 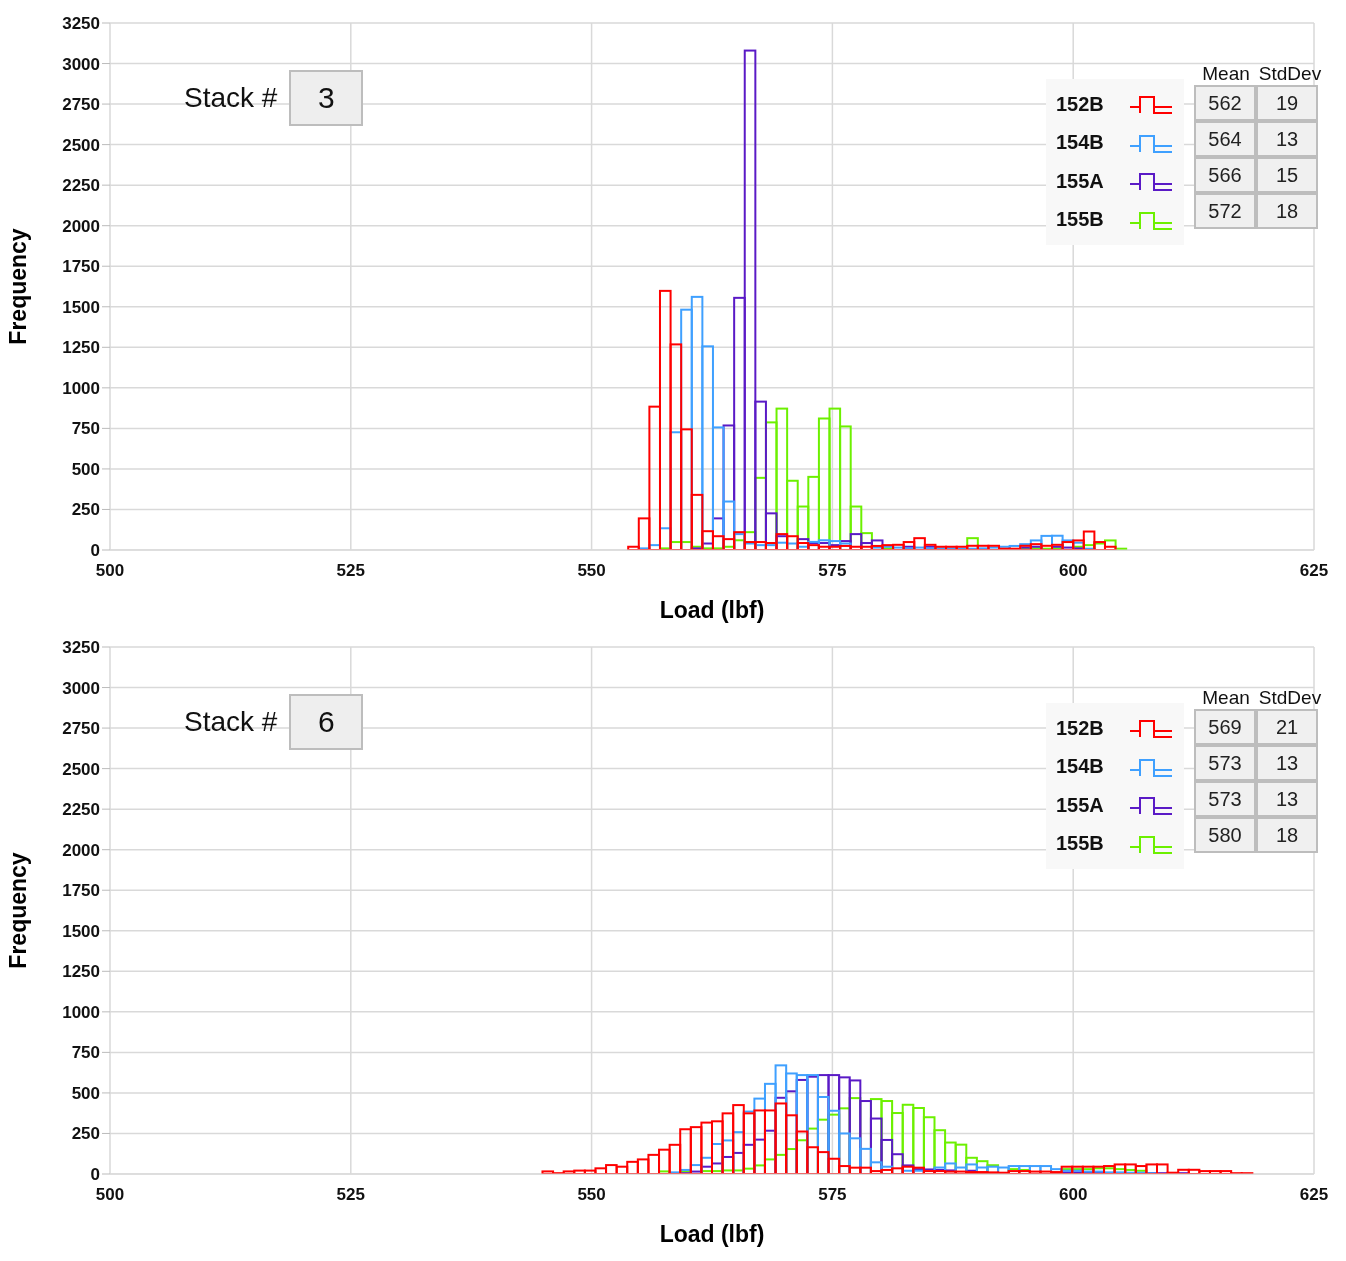 What do you see at coordinates (1287, 175) in the screenshot?
I see `table-cell: 15` at bounding box center [1287, 175].